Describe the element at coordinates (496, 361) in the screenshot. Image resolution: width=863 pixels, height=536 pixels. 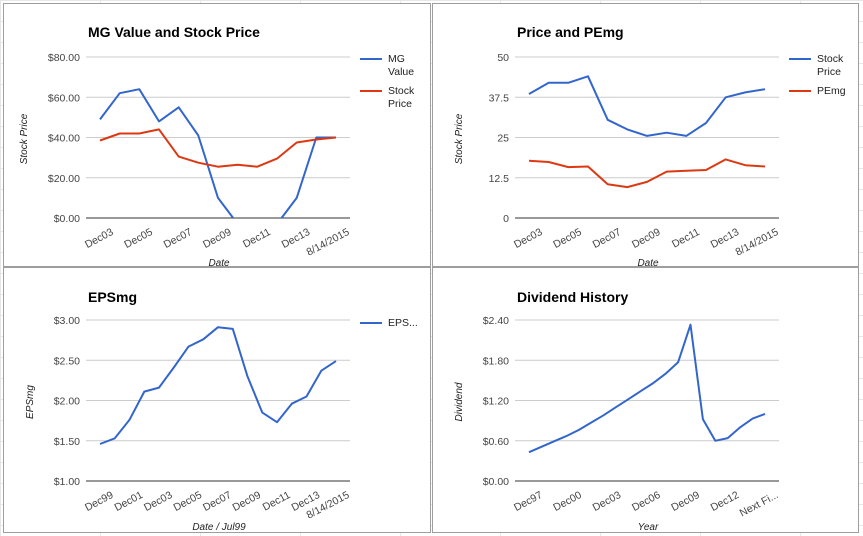
I see `y-tick-label: $1.80` at that location.